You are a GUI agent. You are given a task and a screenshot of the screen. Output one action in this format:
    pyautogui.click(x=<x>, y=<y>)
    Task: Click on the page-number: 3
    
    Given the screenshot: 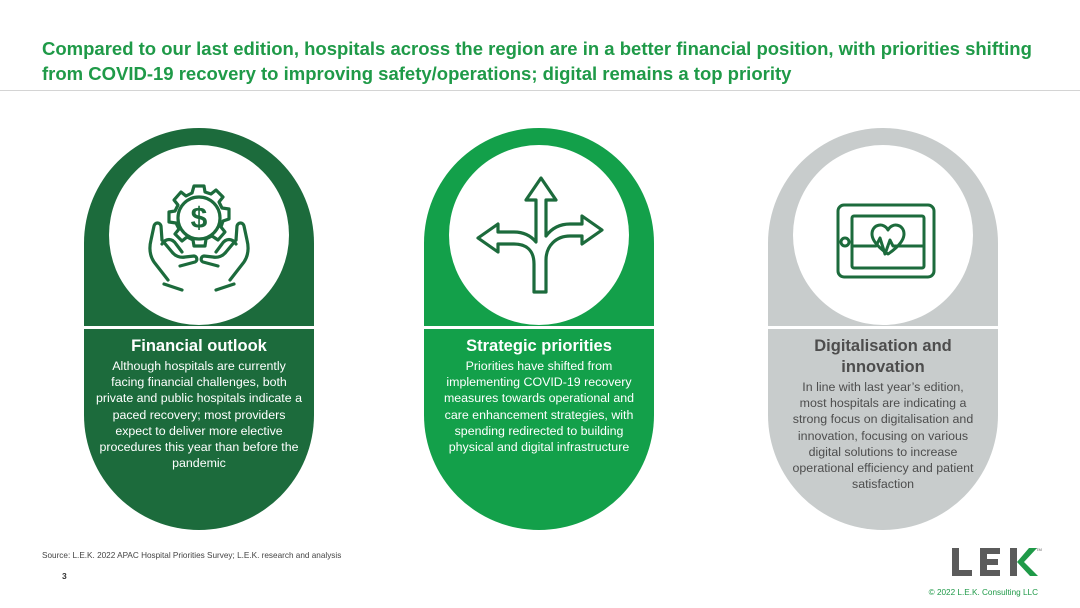 What is the action you would take?
    pyautogui.click(x=64, y=576)
    